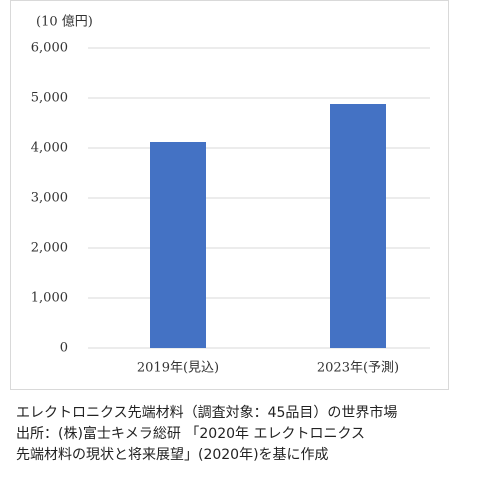 The height and width of the screenshot is (480, 485). Describe the element at coordinates (49, 148) in the screenshot. I see `y-tick-label: 4,000` at that location.